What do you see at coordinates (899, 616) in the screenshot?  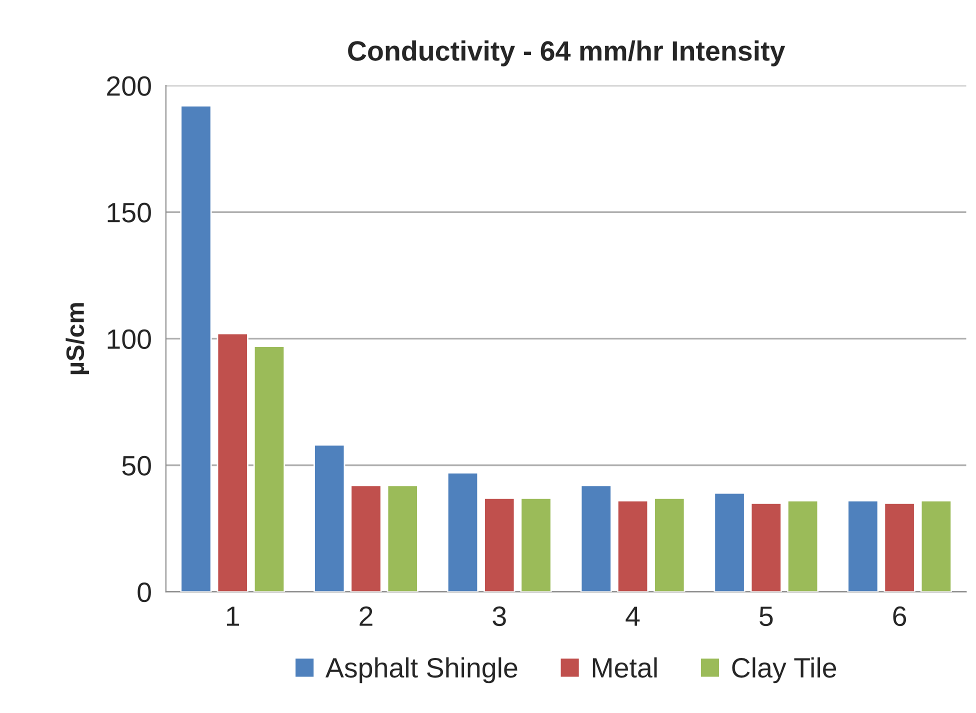 I see `x-tick-label: 6` at bounding box center [899, 616].